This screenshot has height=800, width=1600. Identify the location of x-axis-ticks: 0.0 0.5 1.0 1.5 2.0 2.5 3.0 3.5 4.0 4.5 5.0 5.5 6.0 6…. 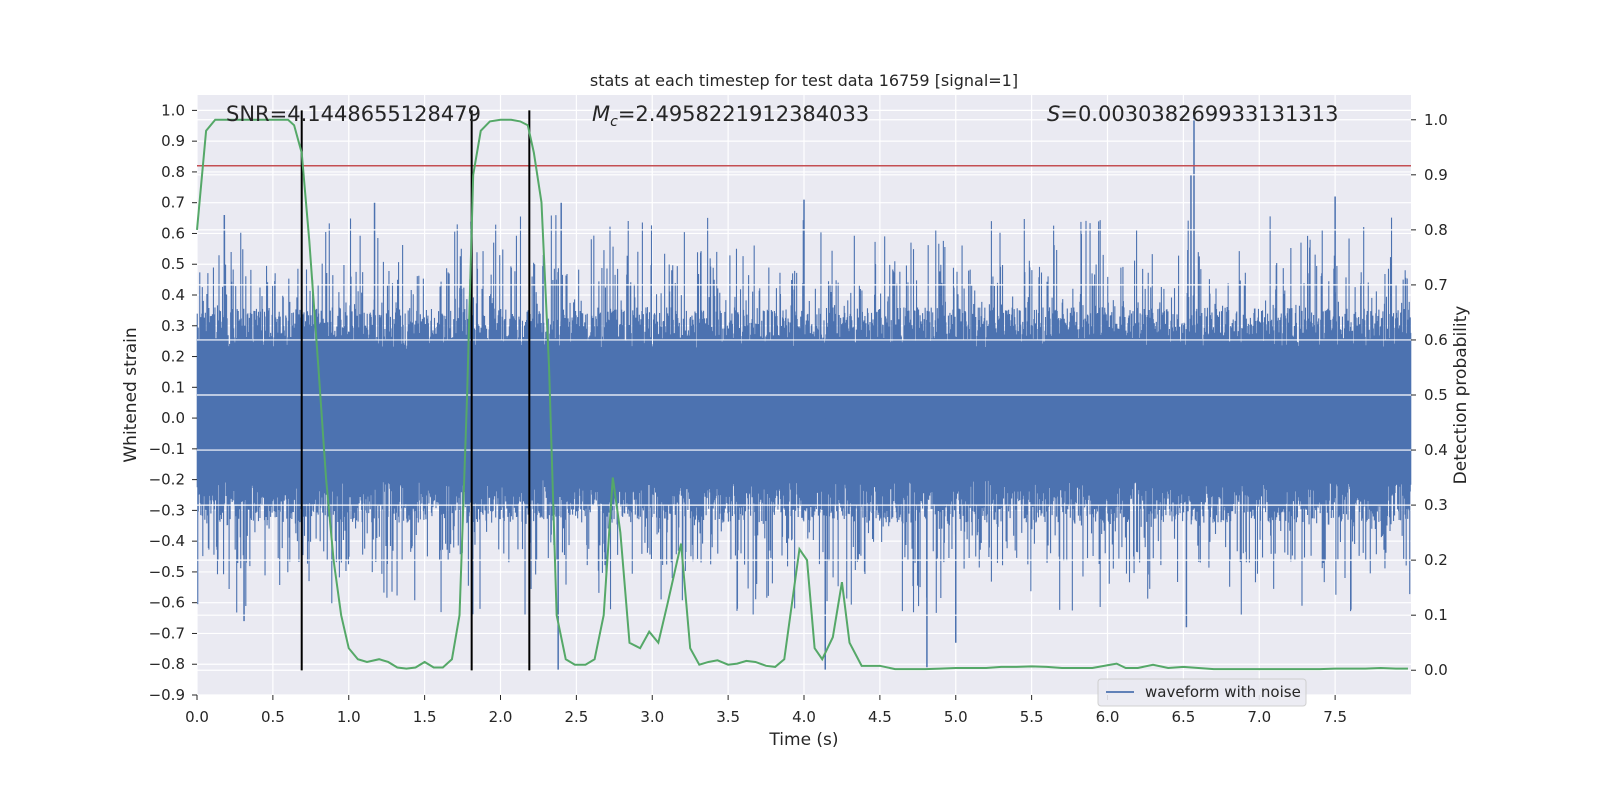
(766, 710).